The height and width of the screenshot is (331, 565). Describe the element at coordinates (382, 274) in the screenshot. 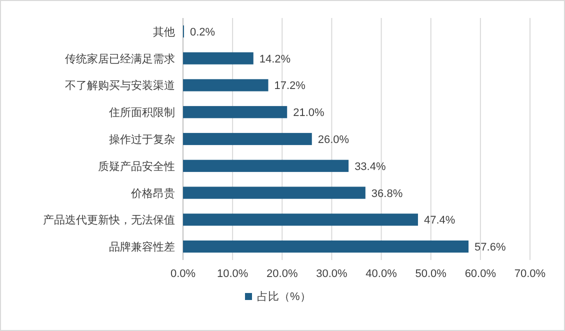

I see `x-tick-label: 40.0%` at that location.